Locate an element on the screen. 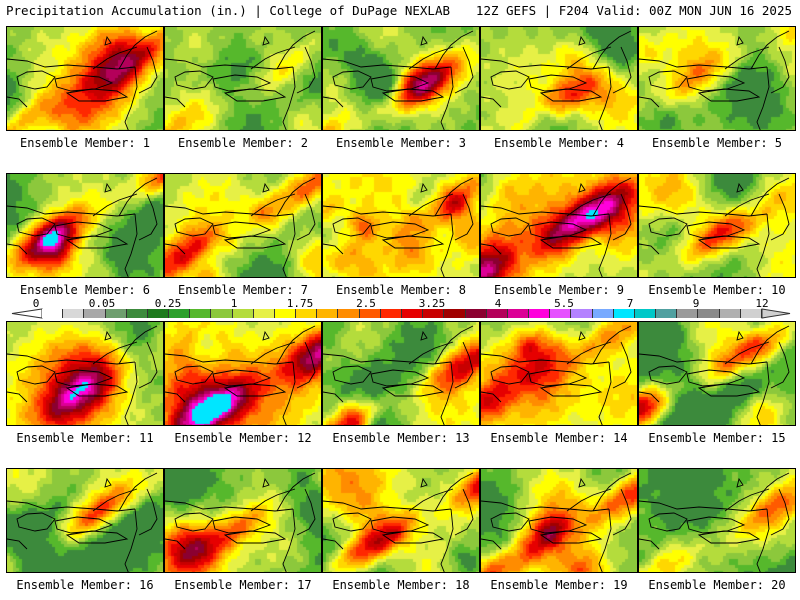 This screenshot has height=600, width=800. ensemble-member-label: Ensemble Member: 13 is located at coordinates (401, 438).